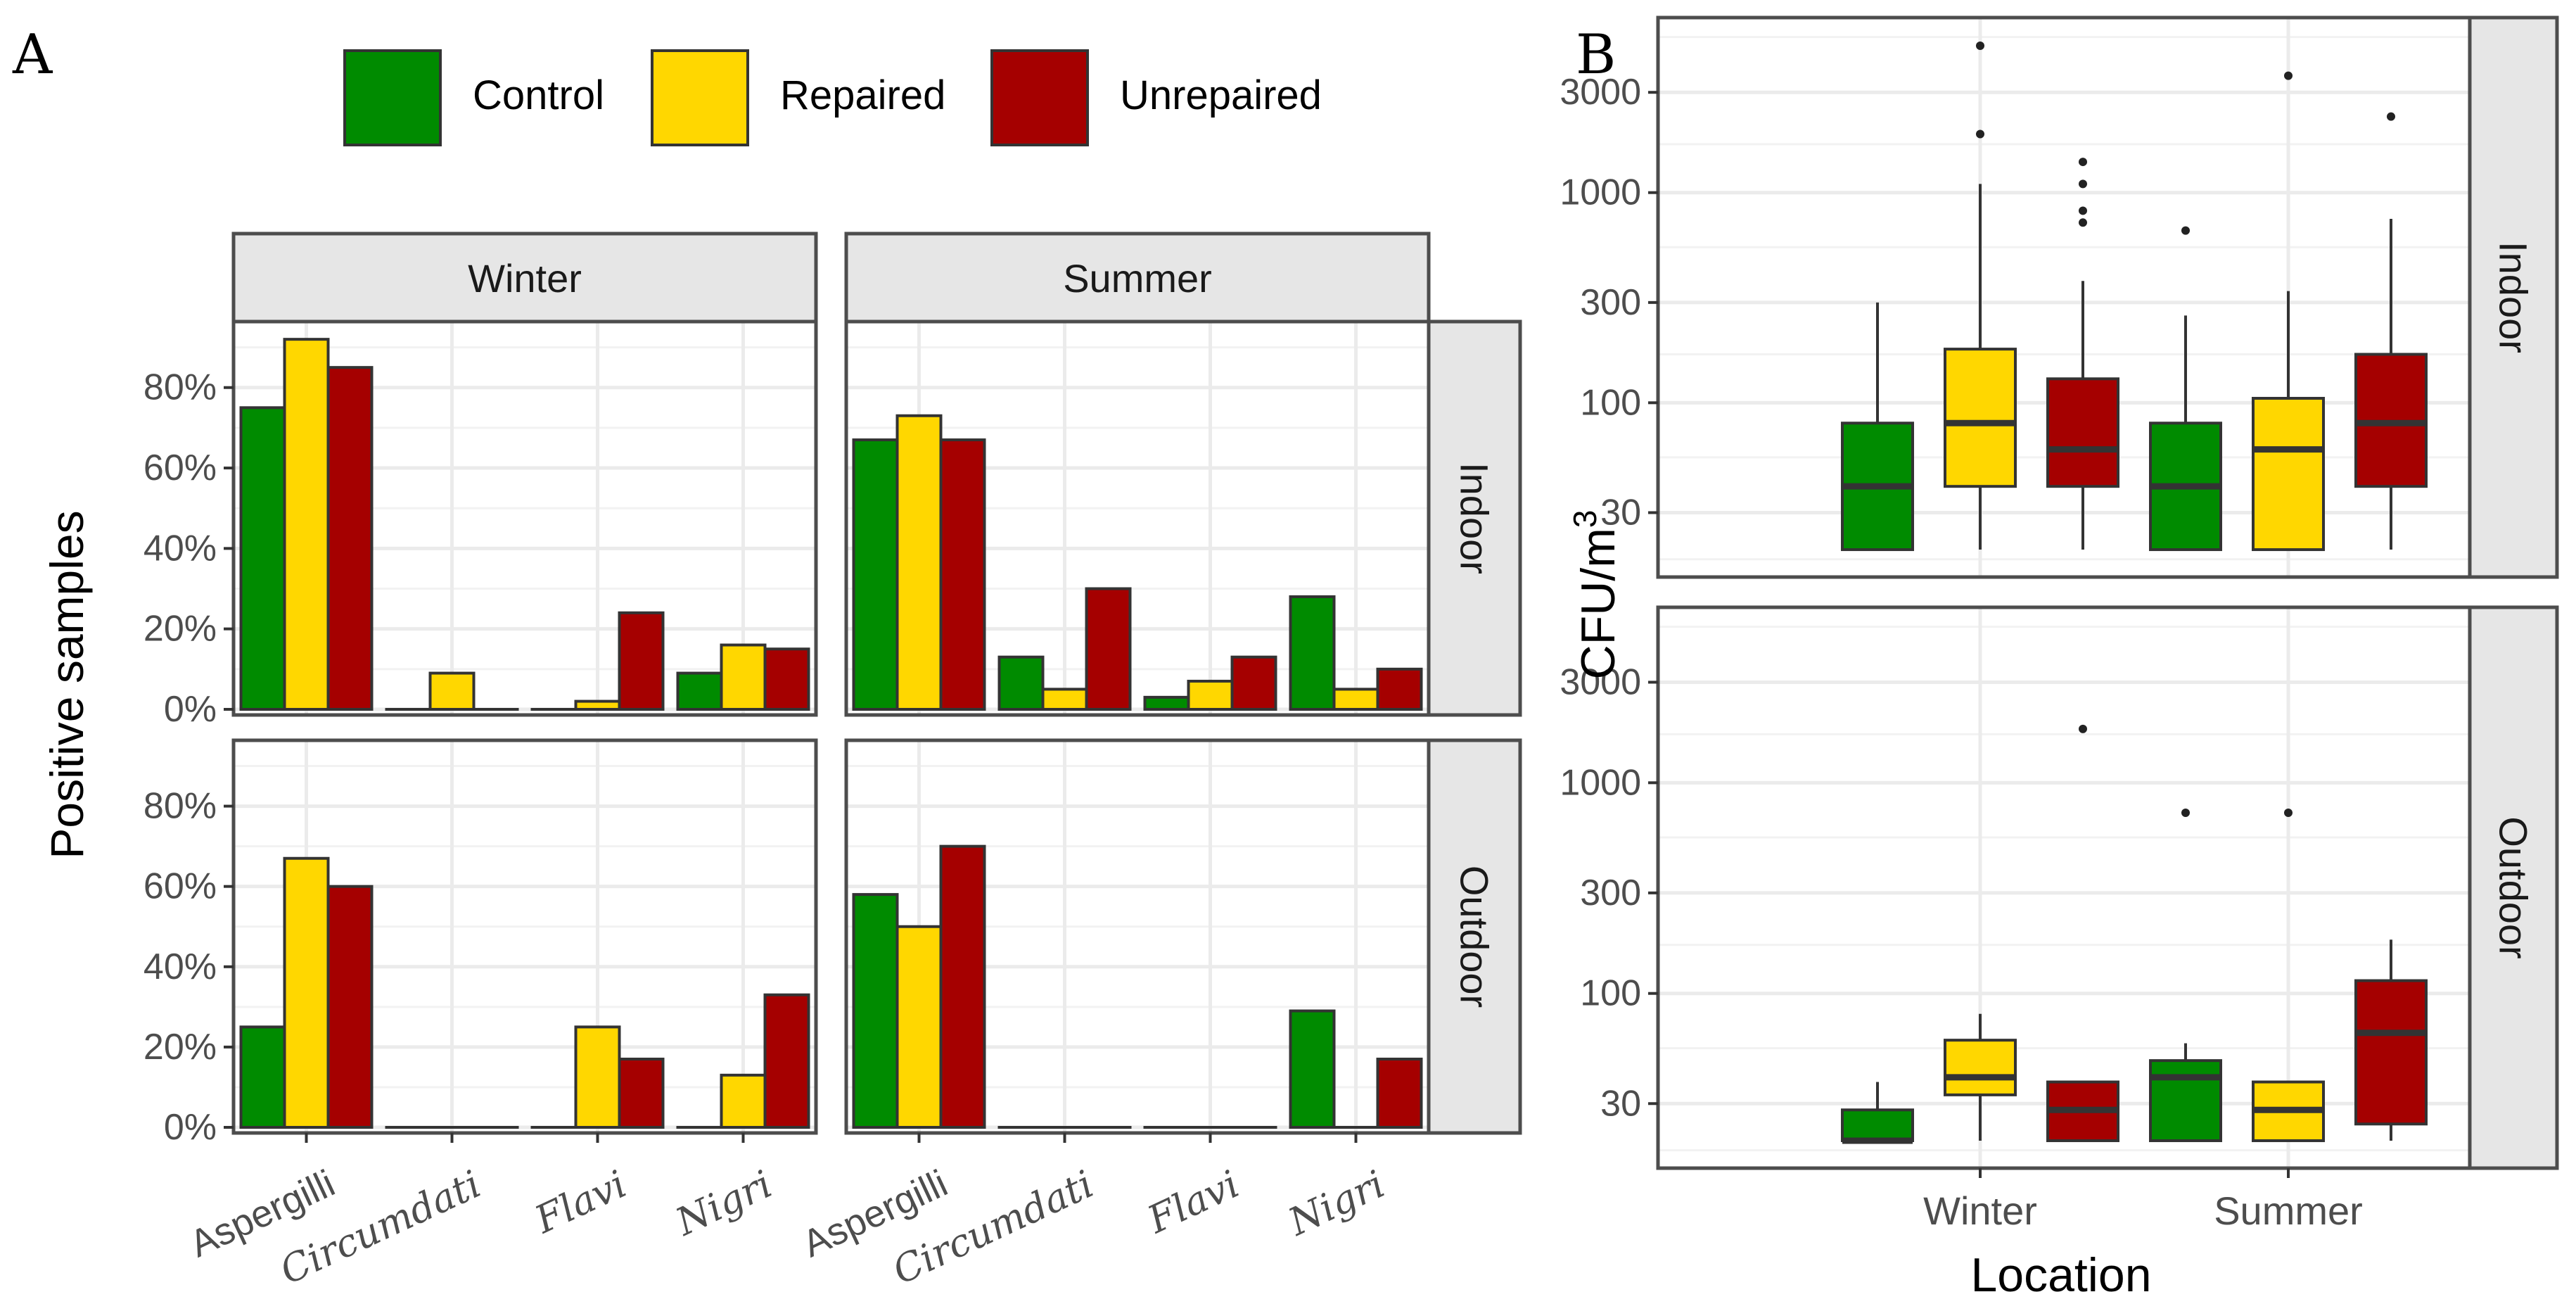 The height and width of the screenshot is (1311, 2576). What do you see at coordinates (538, 95) in the screenshot?
I see `legend-label-control: Control` at bounding box center [538, 95].